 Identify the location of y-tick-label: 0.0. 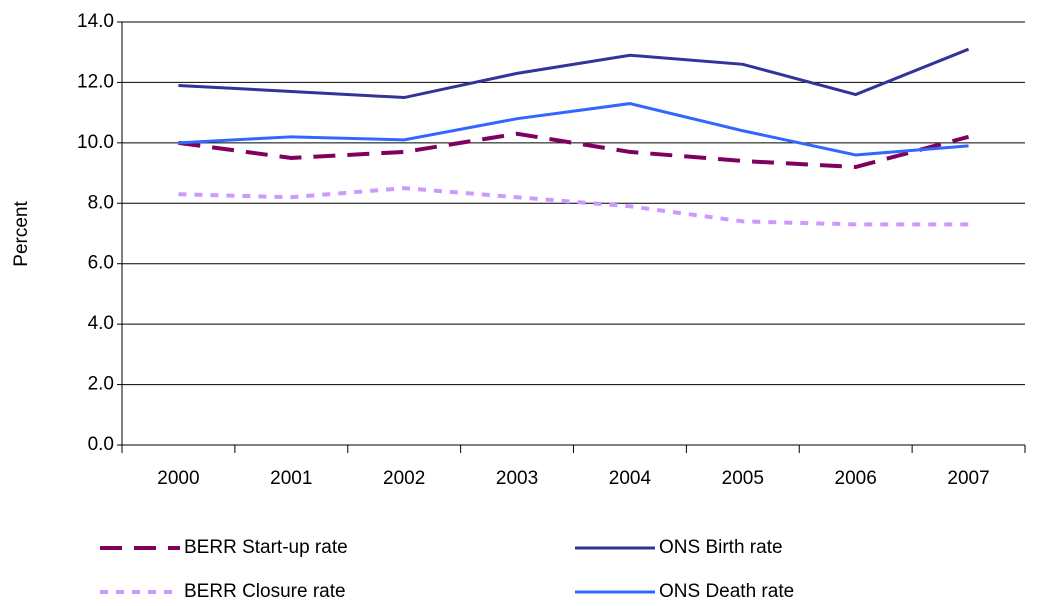
(101, 444).